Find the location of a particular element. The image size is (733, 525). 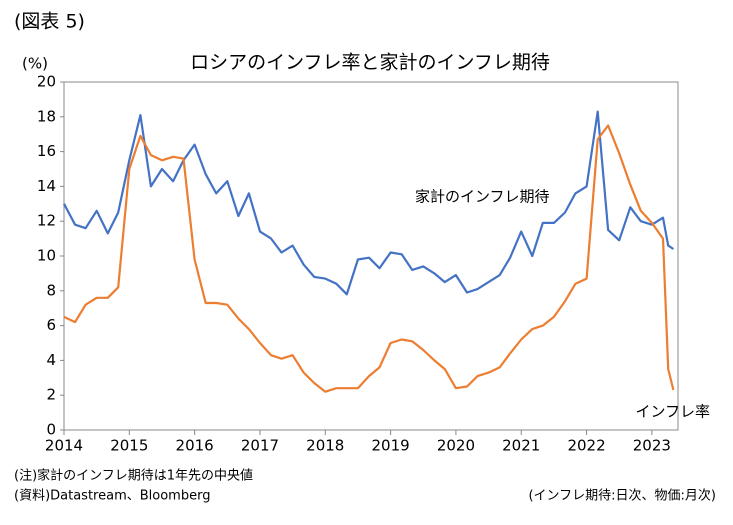

chart-title: ロシアのインフレ率と家計のインフレ期待 is located at coordinates (370, 63).